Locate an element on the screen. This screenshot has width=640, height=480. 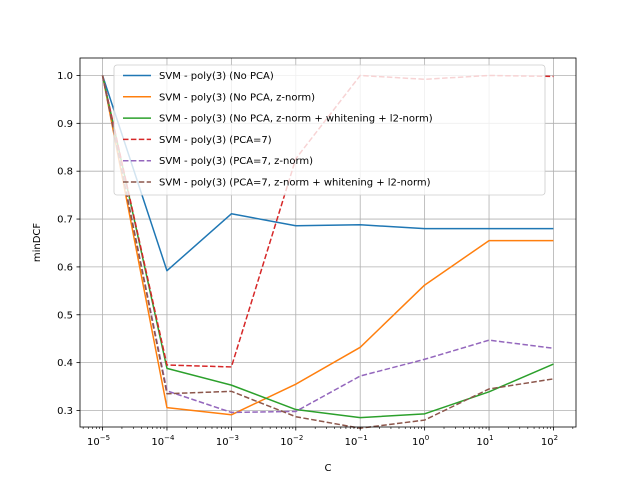
x-tick-label: 10⁻³ is located at coordinates (227, 441).